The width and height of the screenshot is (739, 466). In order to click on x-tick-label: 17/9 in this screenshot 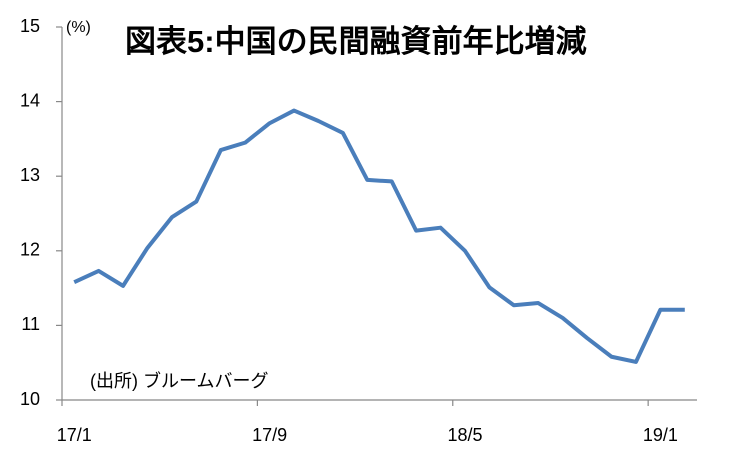, I will do `click(269, 435)`.